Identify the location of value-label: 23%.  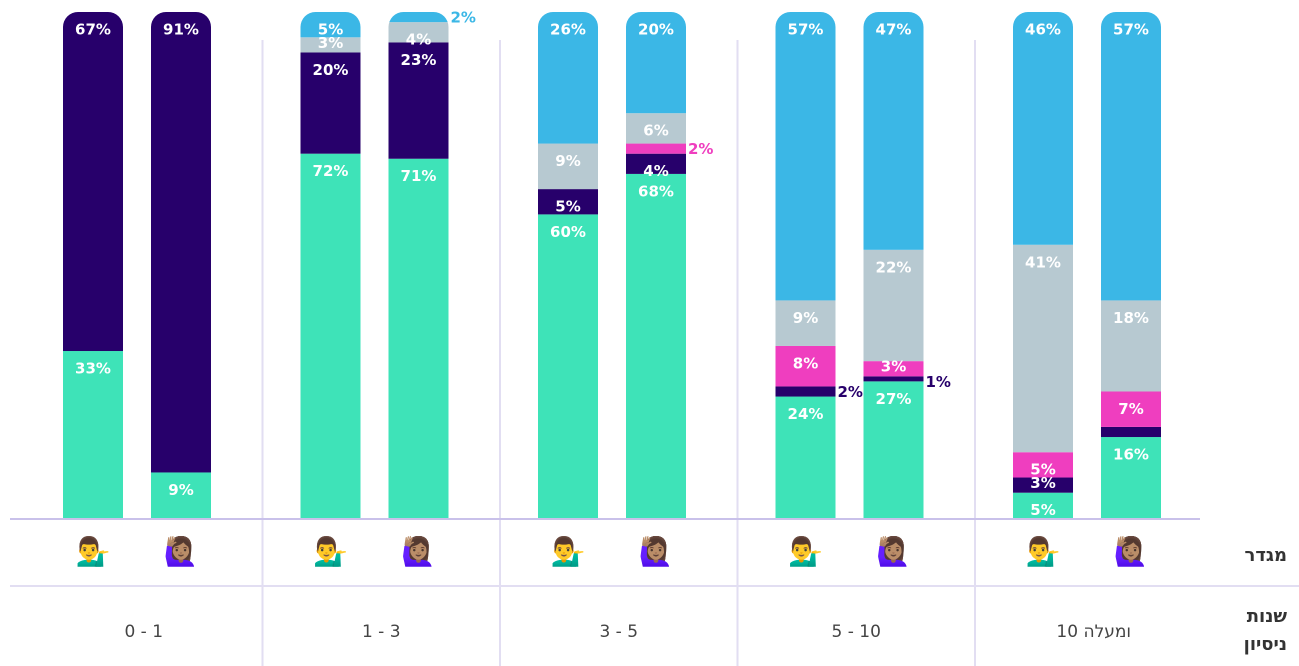
(419, 60).